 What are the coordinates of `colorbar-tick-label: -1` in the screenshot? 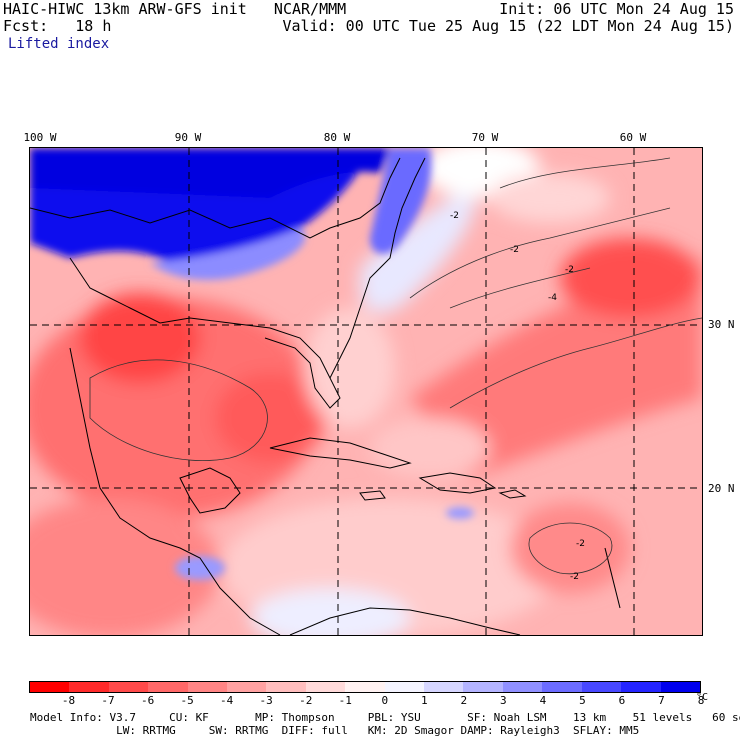 It's located at (345, 700).